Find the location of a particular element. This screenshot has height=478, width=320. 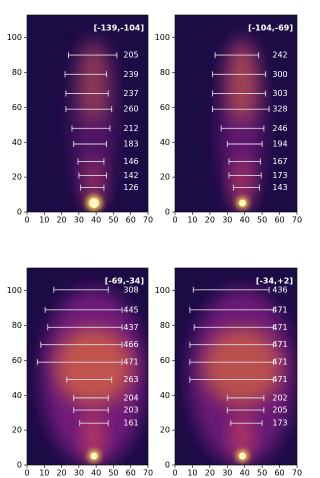

width-label: 466 is located at coordinates (130, 344).